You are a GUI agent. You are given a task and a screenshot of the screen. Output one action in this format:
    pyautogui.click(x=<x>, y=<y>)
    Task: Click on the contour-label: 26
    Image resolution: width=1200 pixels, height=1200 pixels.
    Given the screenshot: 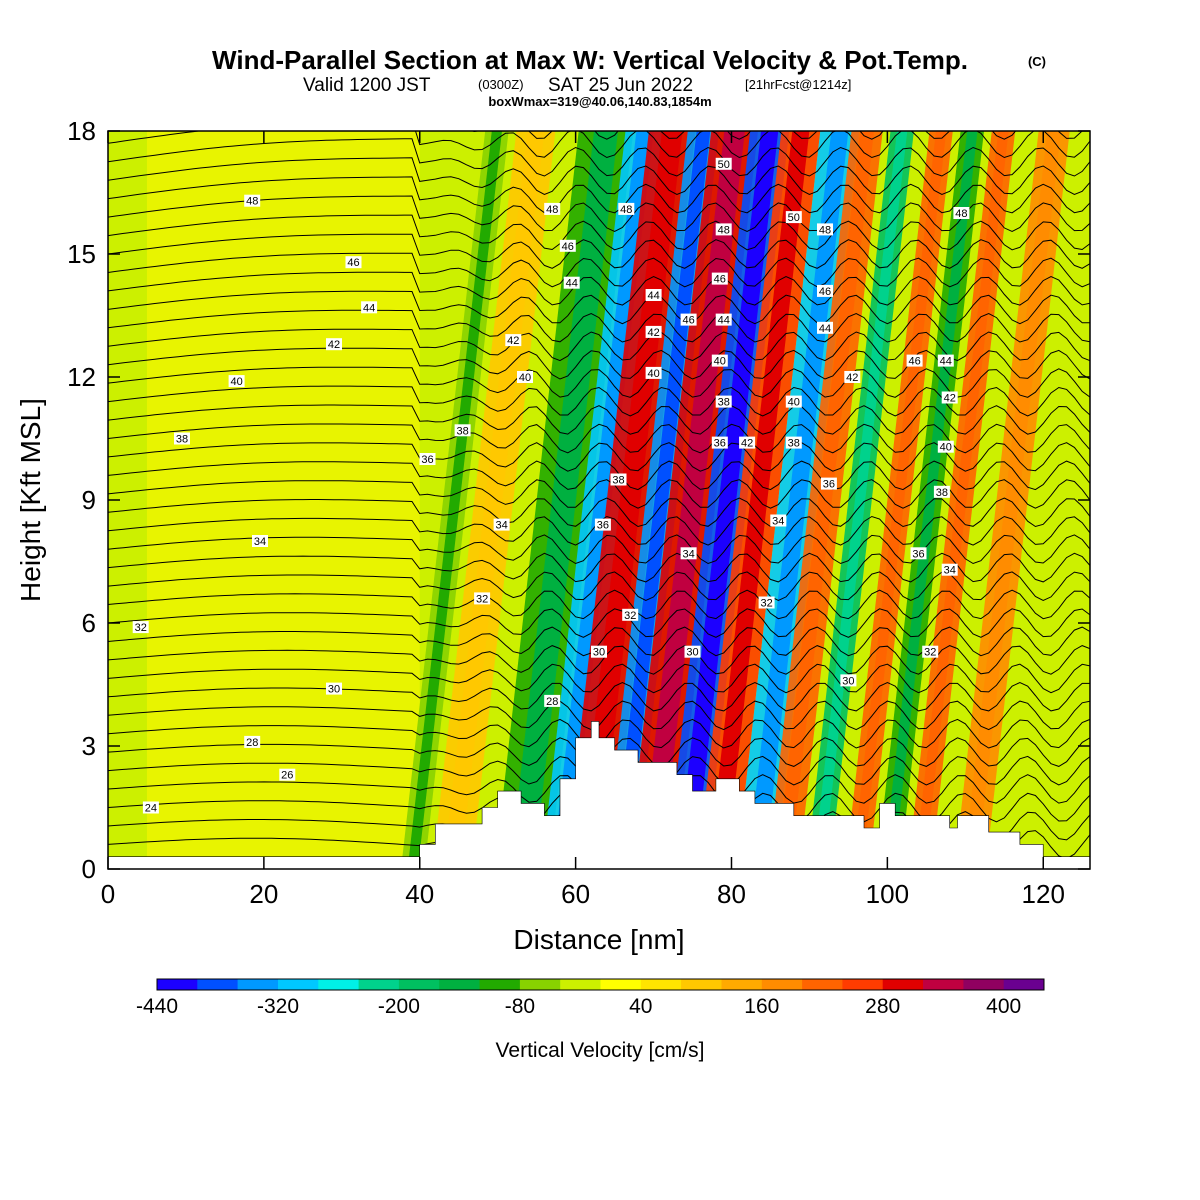 What is the action you would take?
    pyautogui.click(x=287, y=775)
    